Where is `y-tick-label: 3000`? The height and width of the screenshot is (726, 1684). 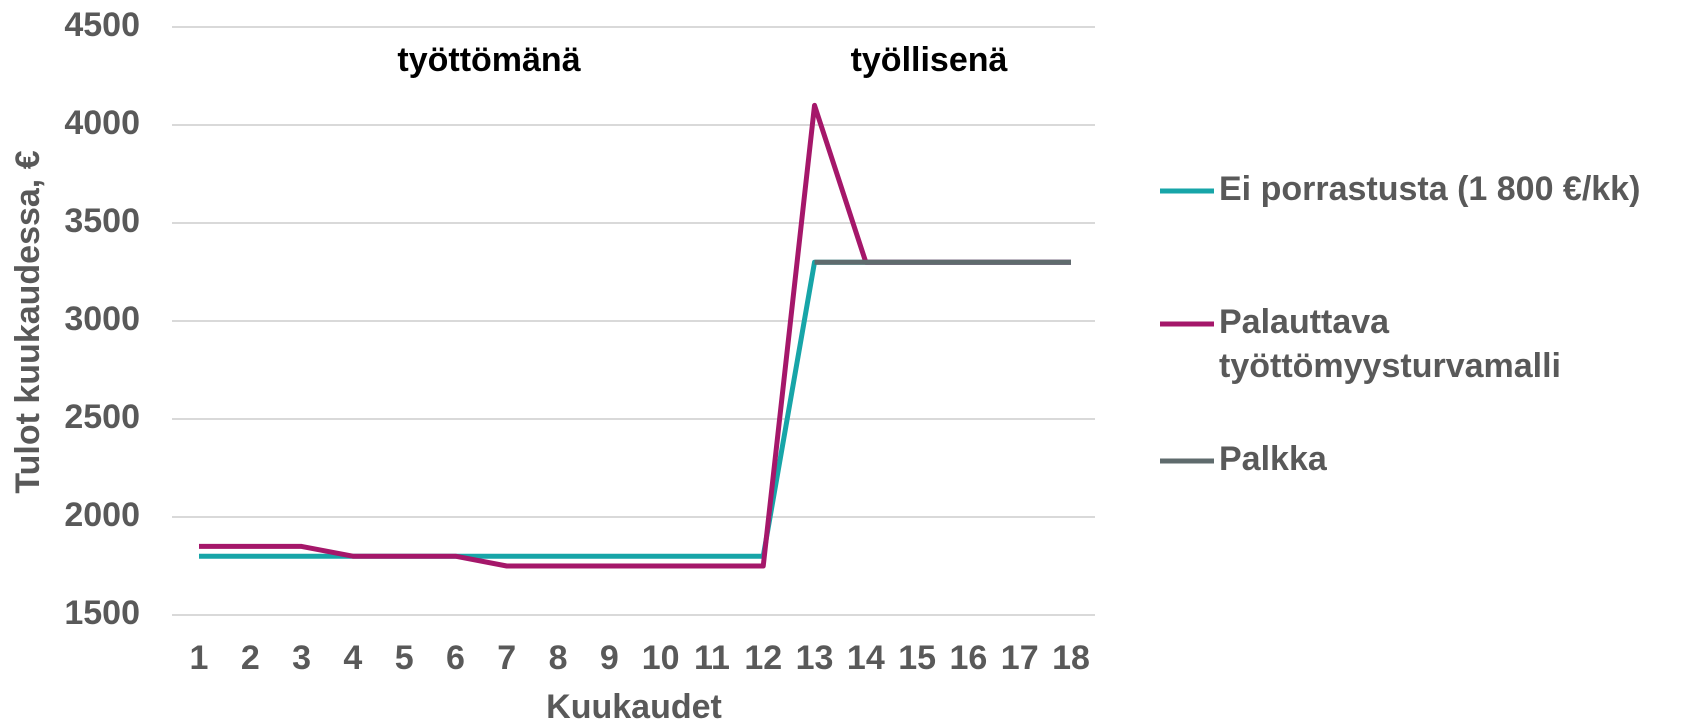 y-tick-label: 3000 is located at coordinates (102, 319).